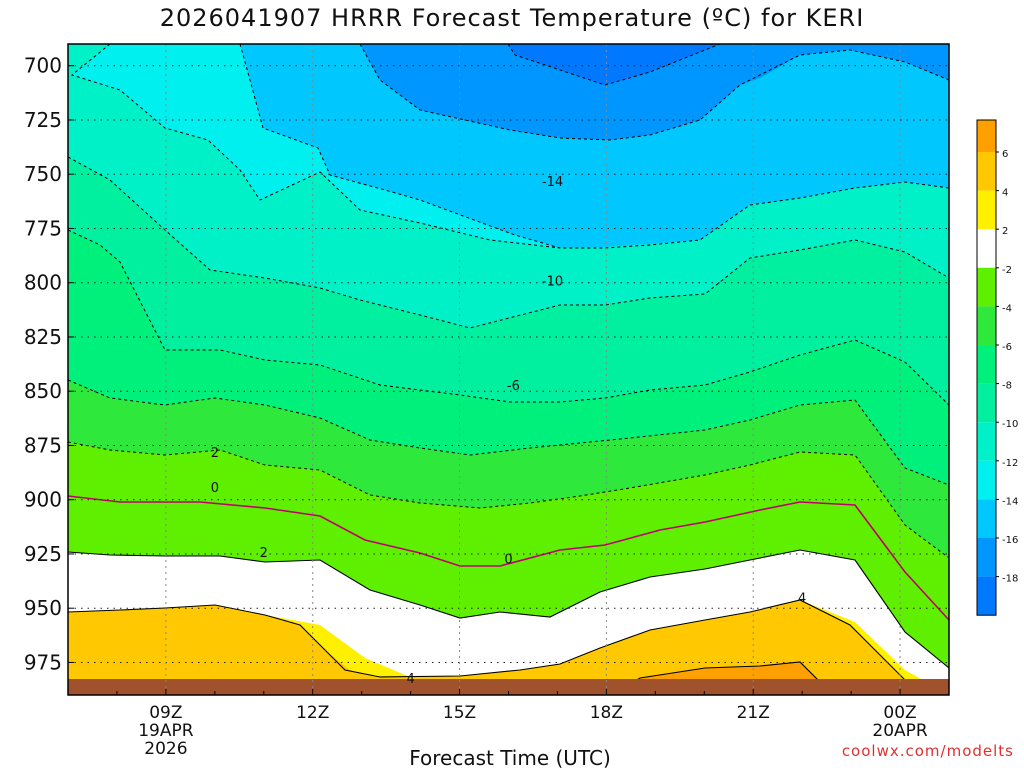 The height and width of the screenshot is (768, 1024). Describe the element at coordinates (43, 500) in the screenshot. I see `y-tick-label: 900` at that location.